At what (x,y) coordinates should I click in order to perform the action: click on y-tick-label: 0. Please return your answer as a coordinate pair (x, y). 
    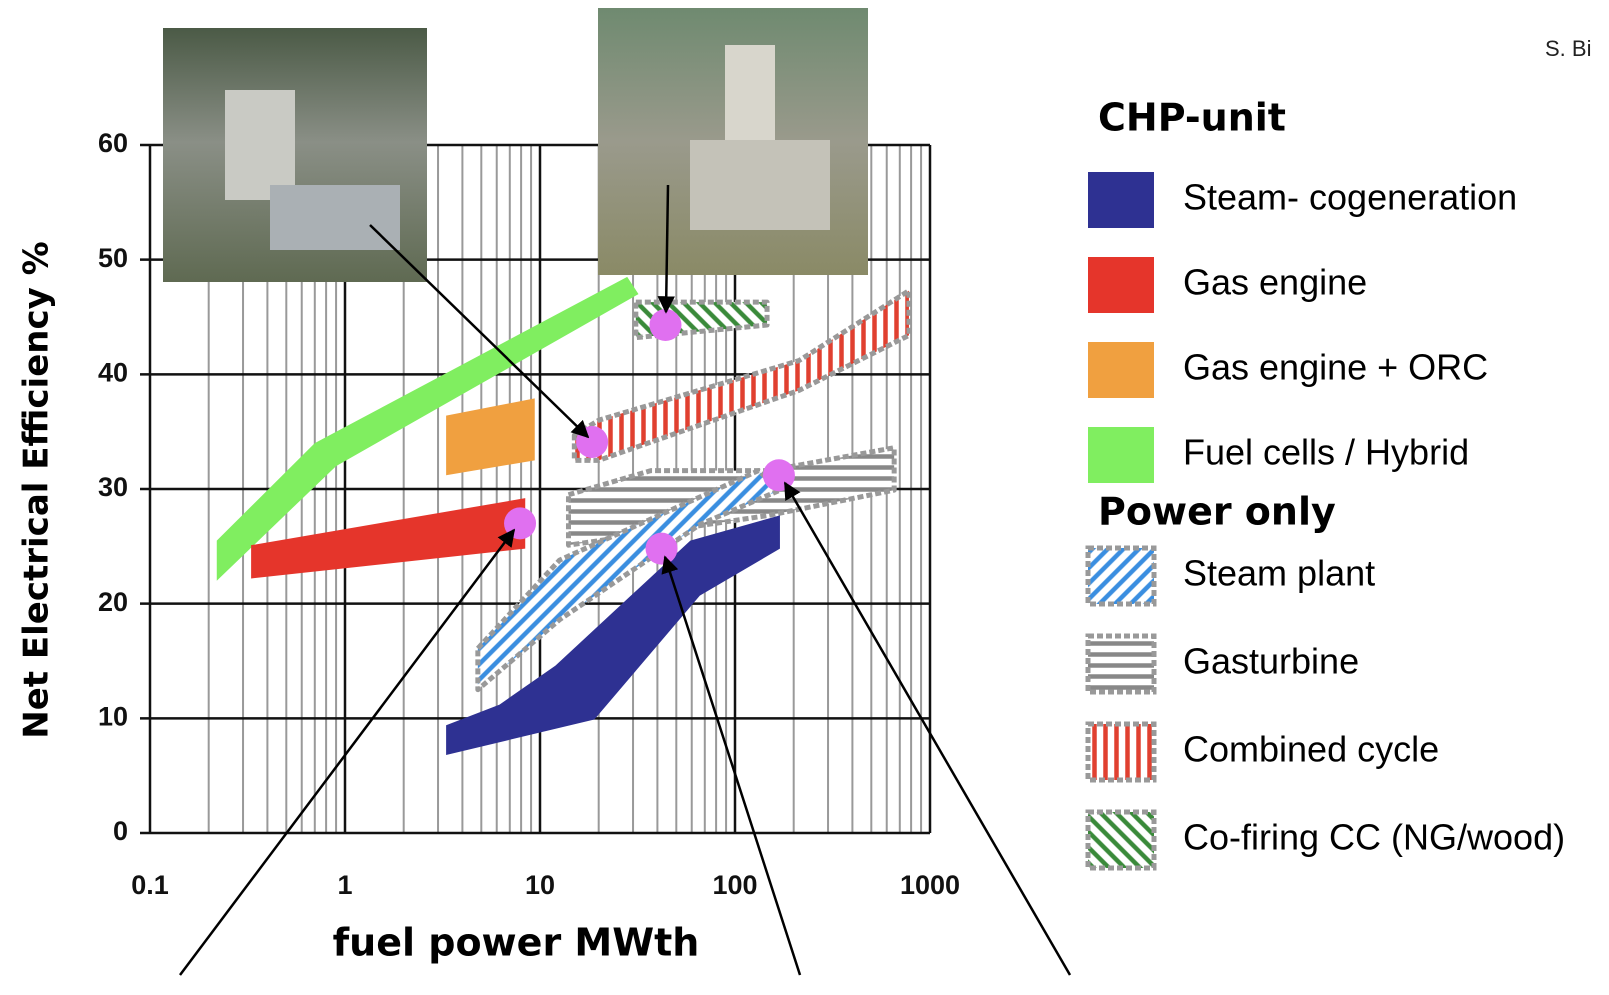
    Looking at the image, I should click on (120, 831).